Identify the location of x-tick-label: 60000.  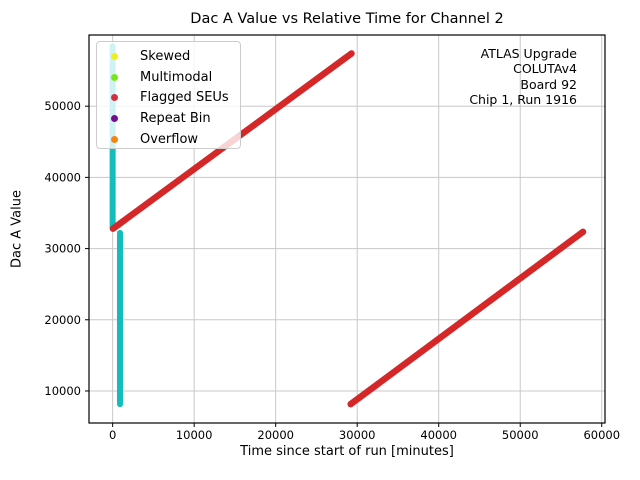
(601, 435).